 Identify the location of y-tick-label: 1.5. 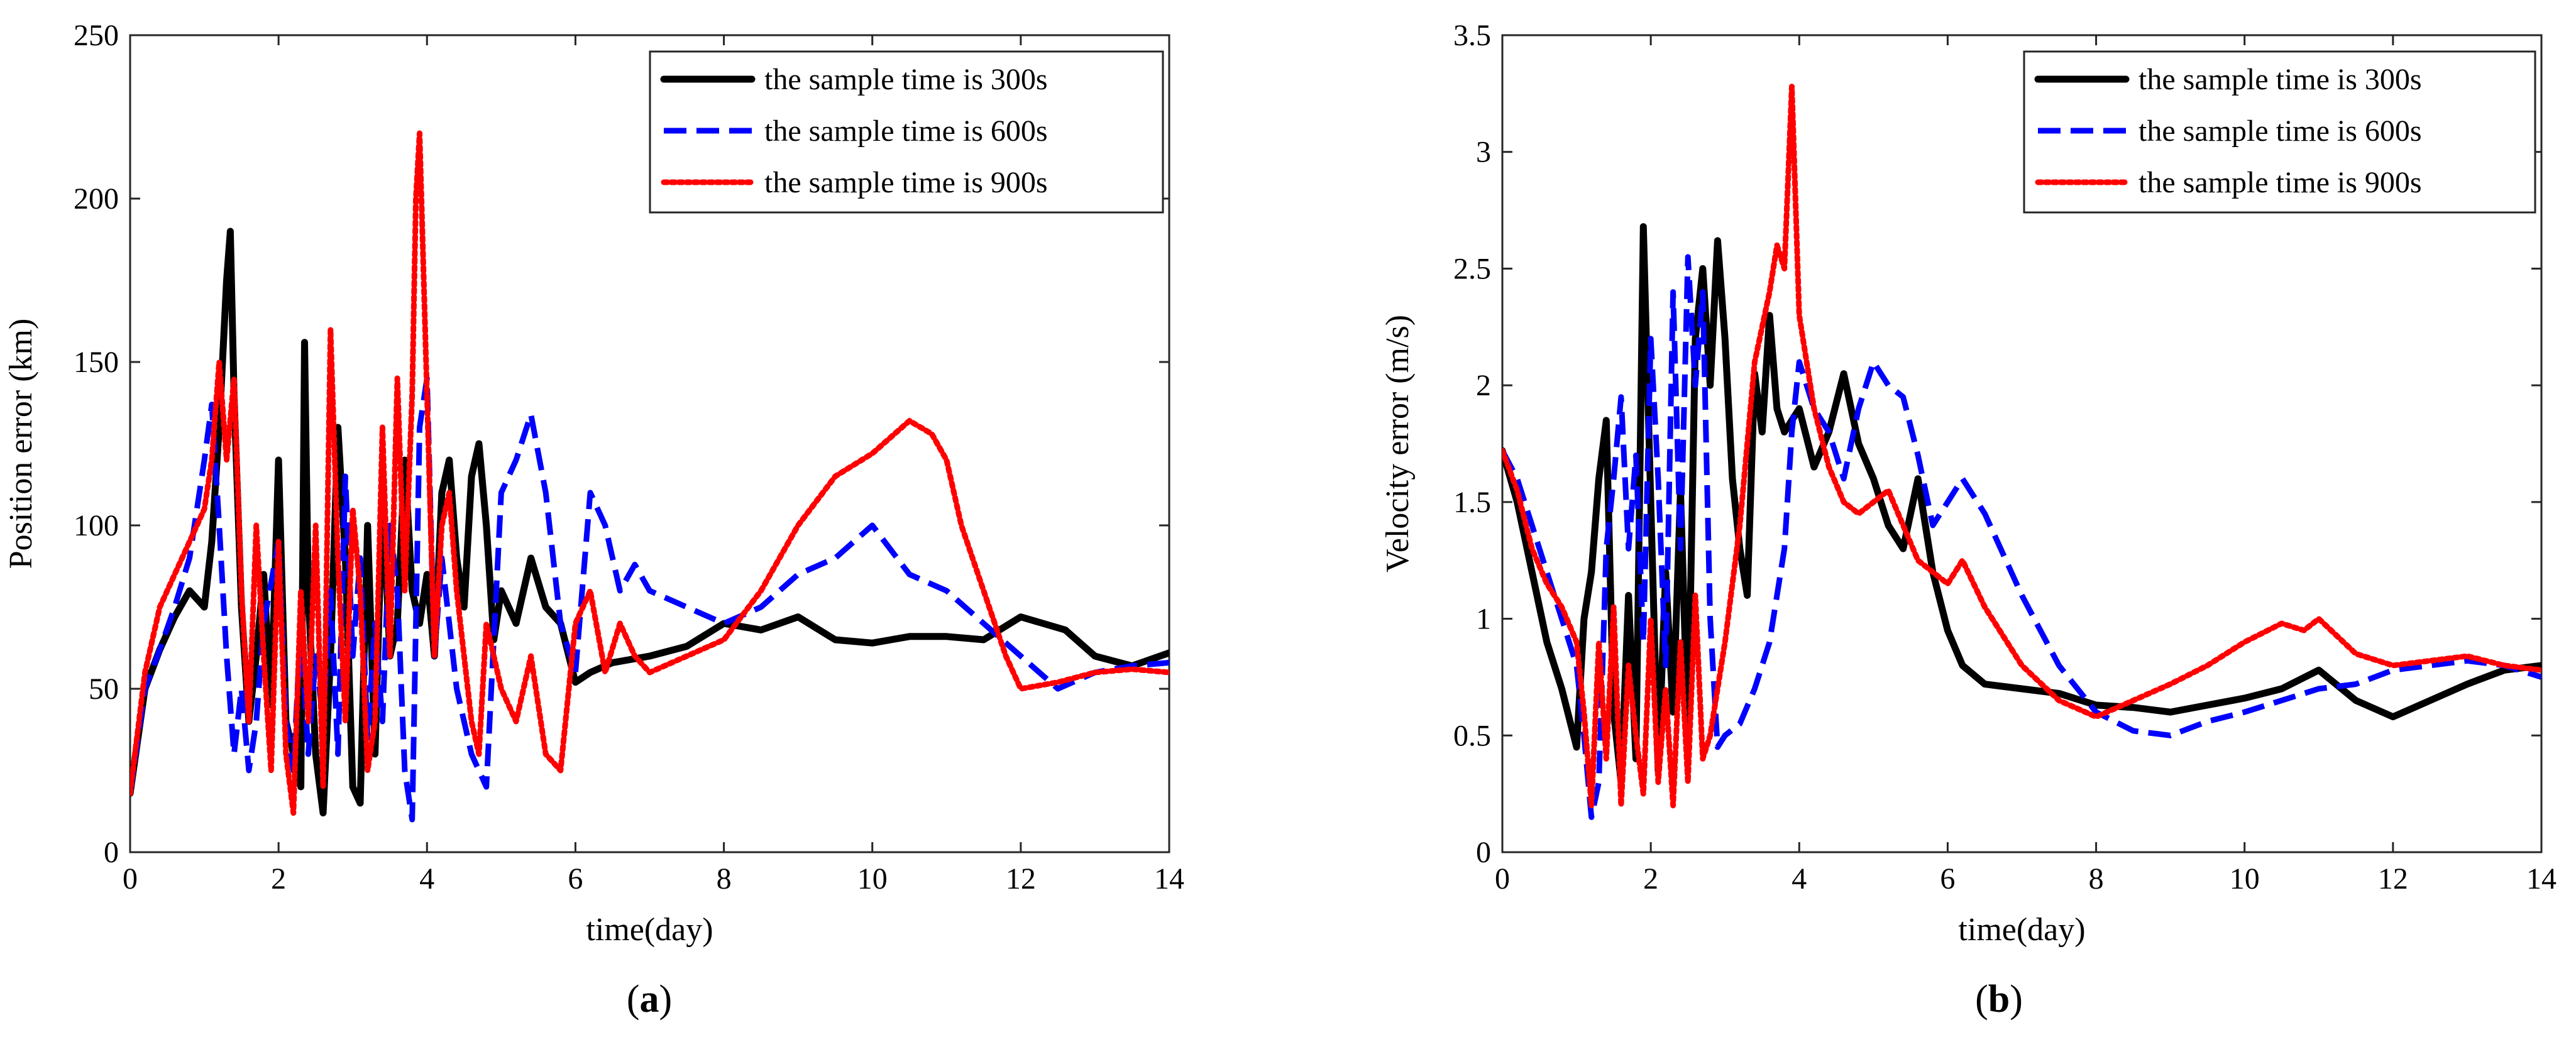
(1472, 503).